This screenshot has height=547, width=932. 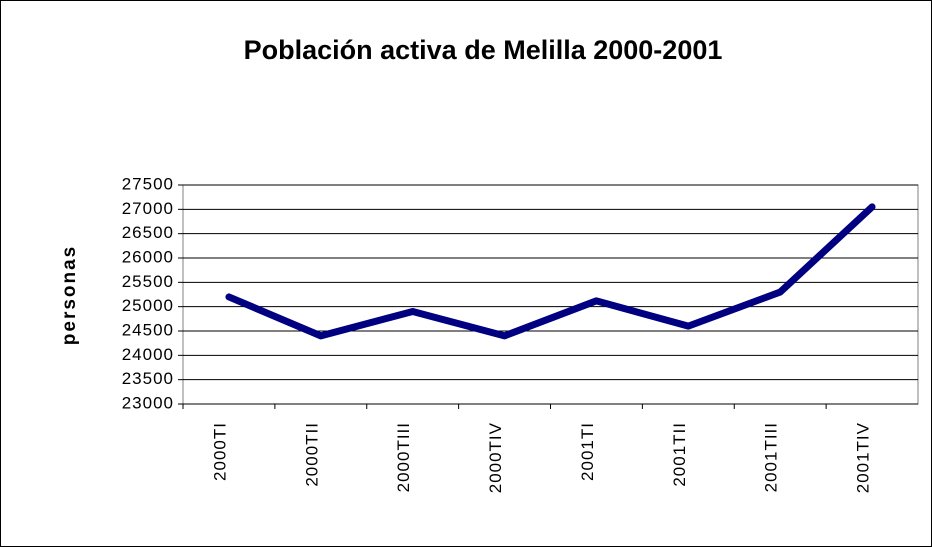 What do you see at coordinates (587, 451) in the screenshot?
I see `x-tick-label: 2001TI` at bounding box center [587, 451].